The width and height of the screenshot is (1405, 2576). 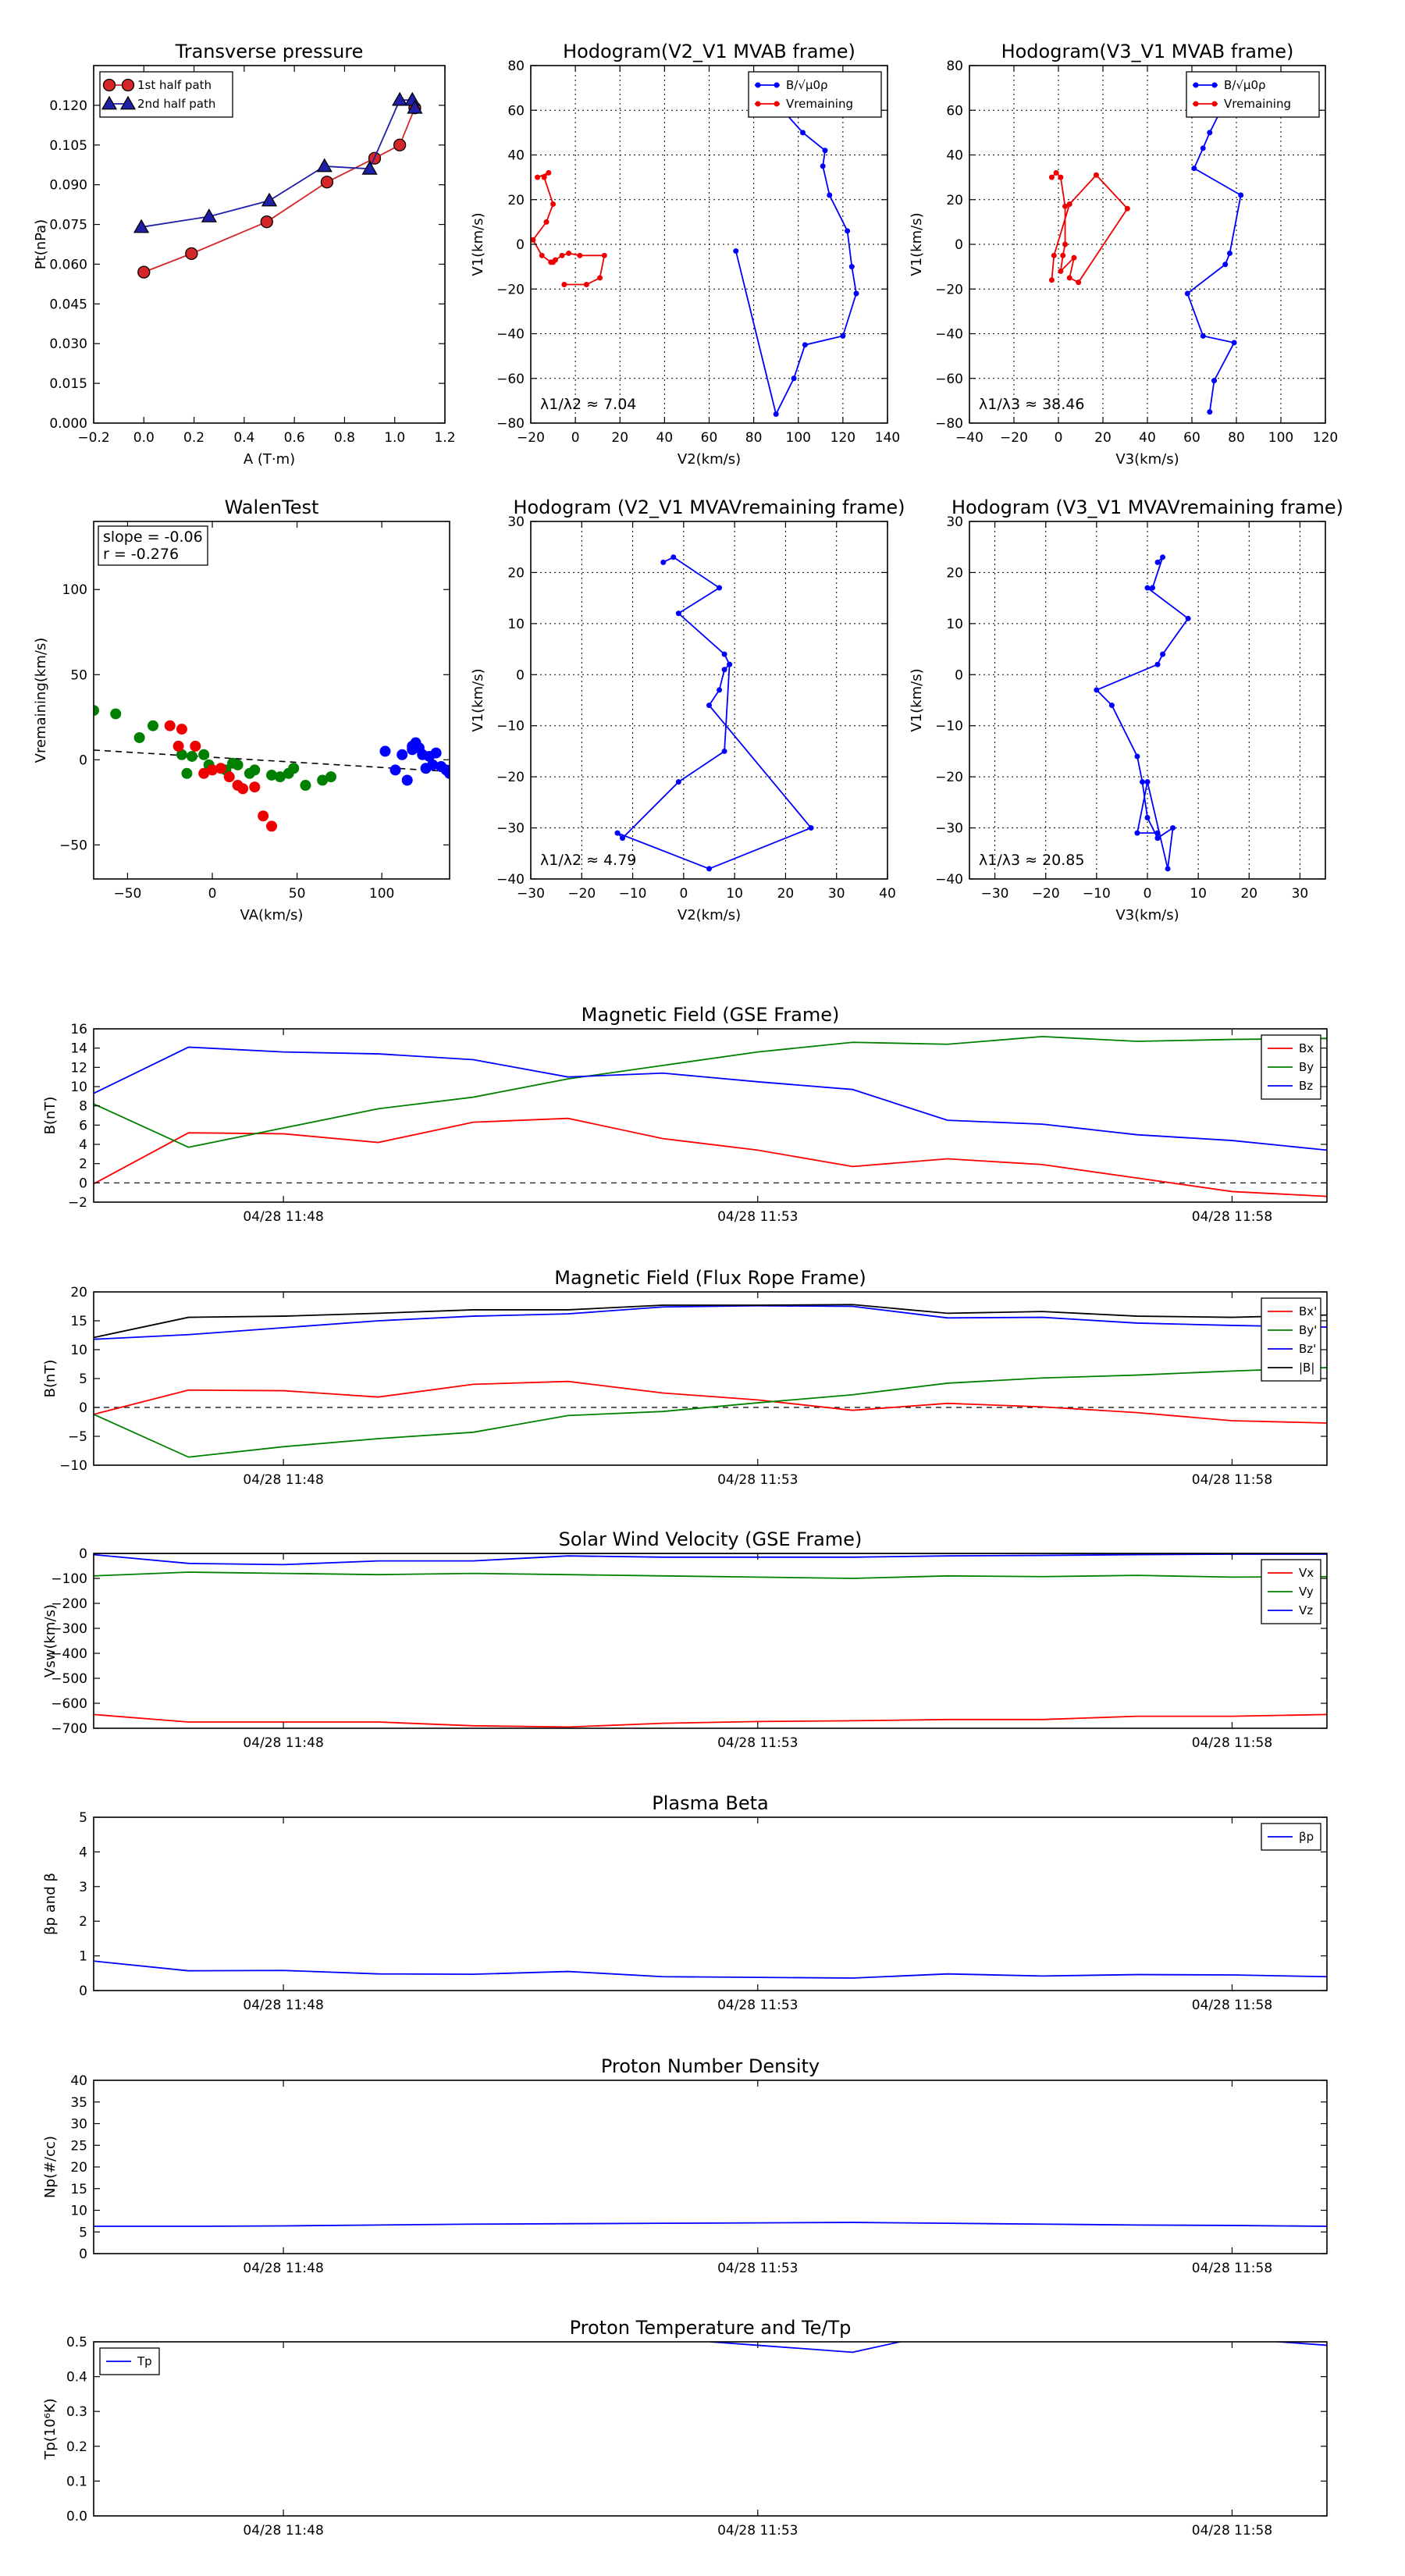 I want to click on y-tick-label: 0.1, so click(x=76, y=2481).